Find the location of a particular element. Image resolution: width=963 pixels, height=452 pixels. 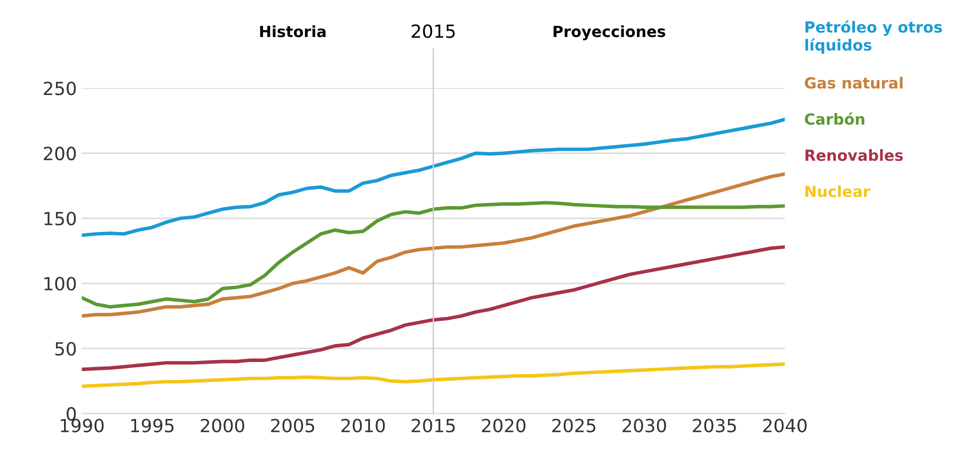

x-tick-label: 2035 is located at coordinates (714, 425).